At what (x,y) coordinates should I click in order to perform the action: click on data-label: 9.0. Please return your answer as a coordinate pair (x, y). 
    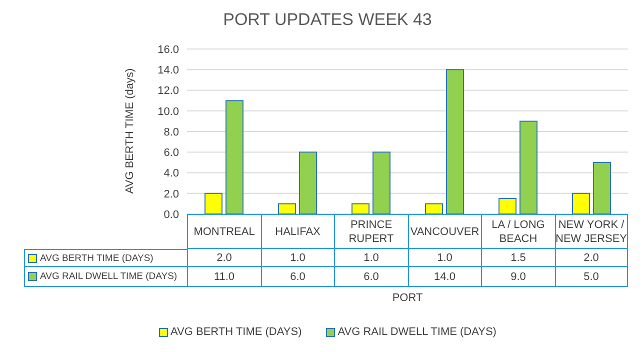
    Looking at the image, I should click on (517, 277).